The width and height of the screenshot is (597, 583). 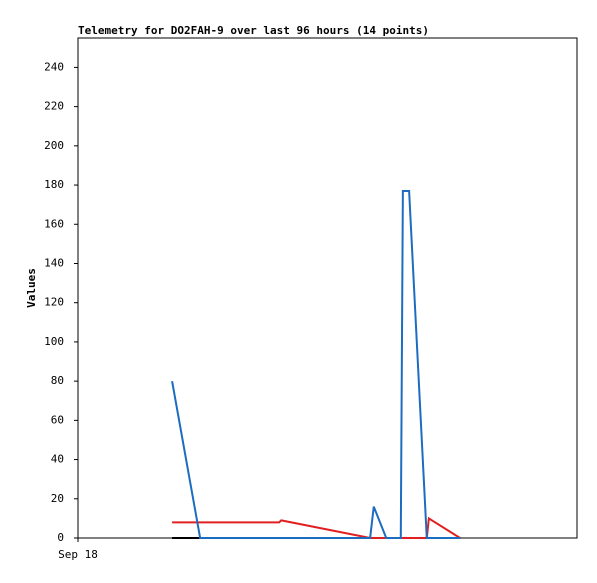 What do you see at coordinates (31, 288) in the screenshot?
I see `y-axis-label: Values` at bounding box center [31, 288].